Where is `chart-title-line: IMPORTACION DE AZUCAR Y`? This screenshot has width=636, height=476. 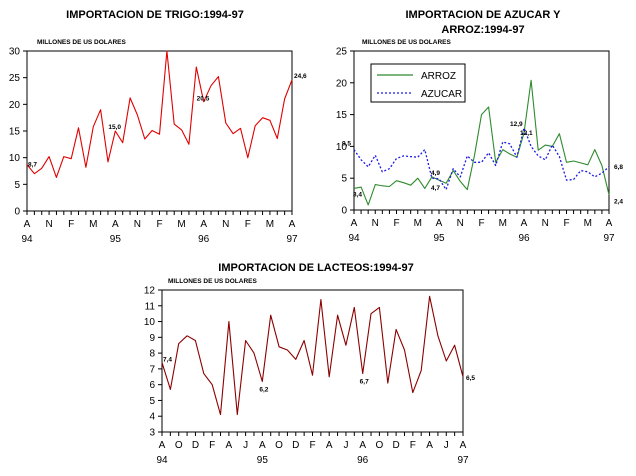
chart-title-line: IMPORTACION DE AZUCAR Y is located at coordinates (483, 15).